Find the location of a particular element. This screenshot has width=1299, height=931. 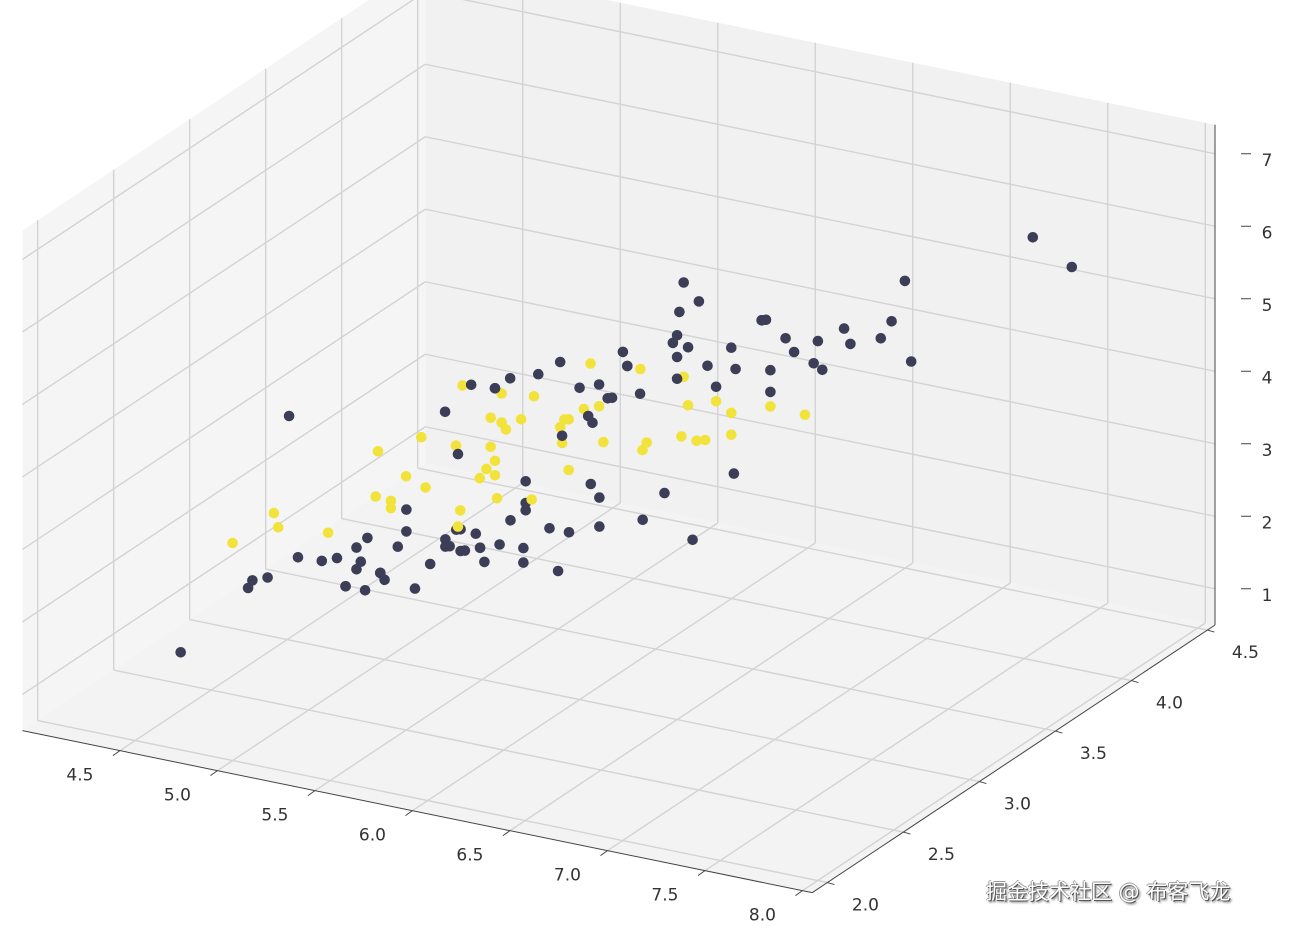

z-tick-label: 2 is located at coordinates (1267, 523).